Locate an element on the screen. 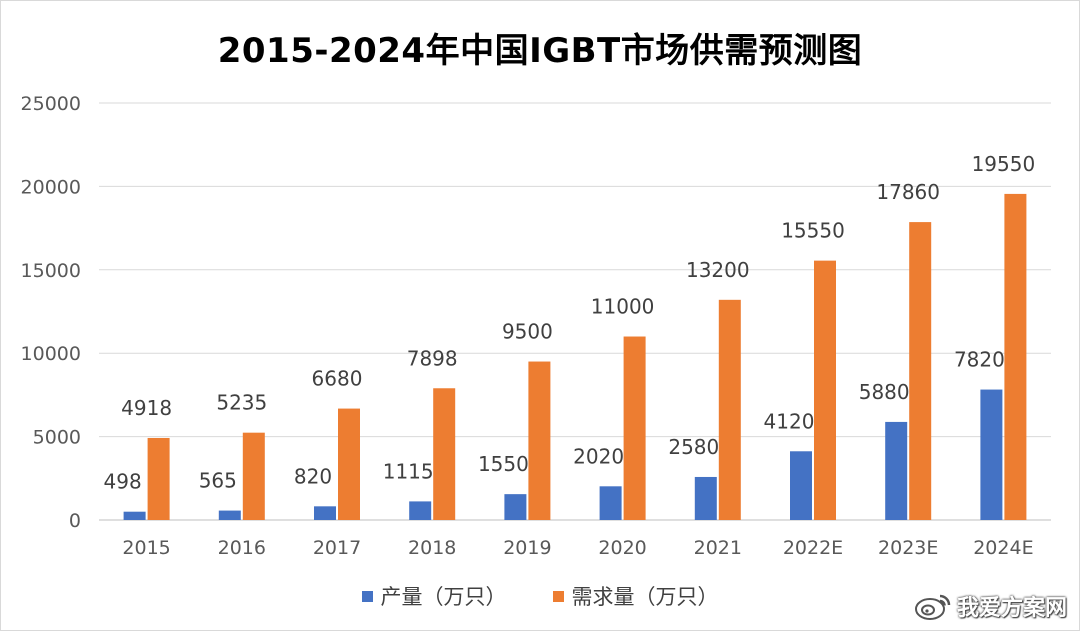  legend: 产量（万只） 需求量（万只） is located at coordinates (540, 596).